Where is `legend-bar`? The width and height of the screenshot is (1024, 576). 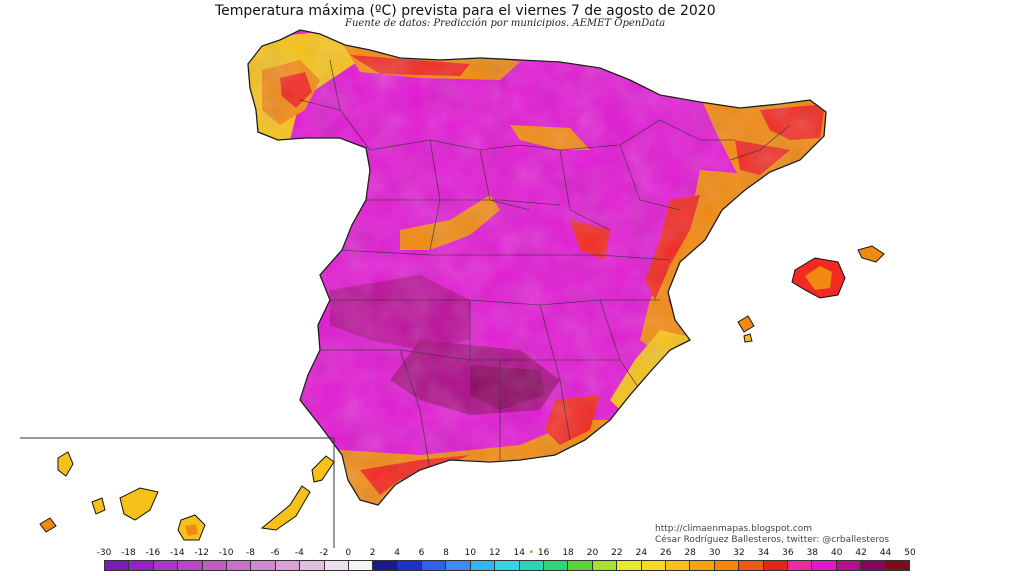
legend-bar is located at coordinates (507, 565).